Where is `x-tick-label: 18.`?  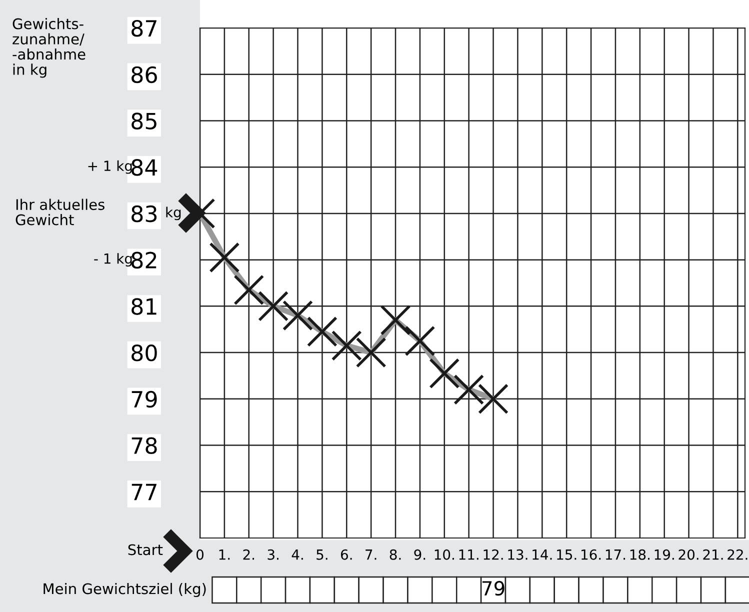 x-tick-label: 18. is located at coordinates (640, 554).